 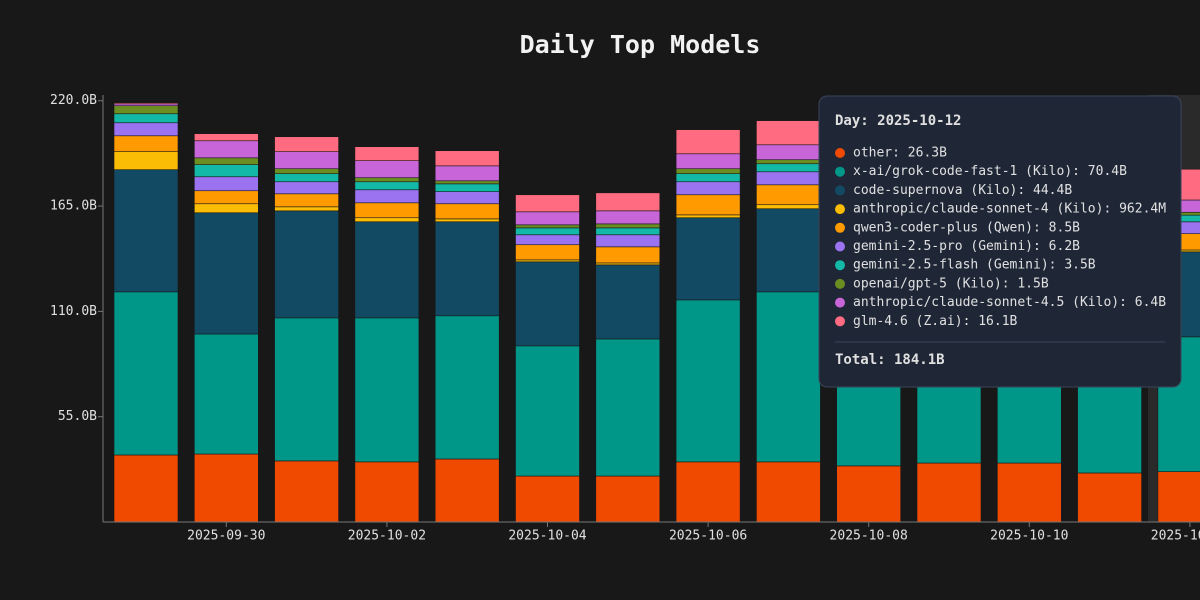 I want to click on y-tick-label: 220.0B, so click(x=73, y=100).